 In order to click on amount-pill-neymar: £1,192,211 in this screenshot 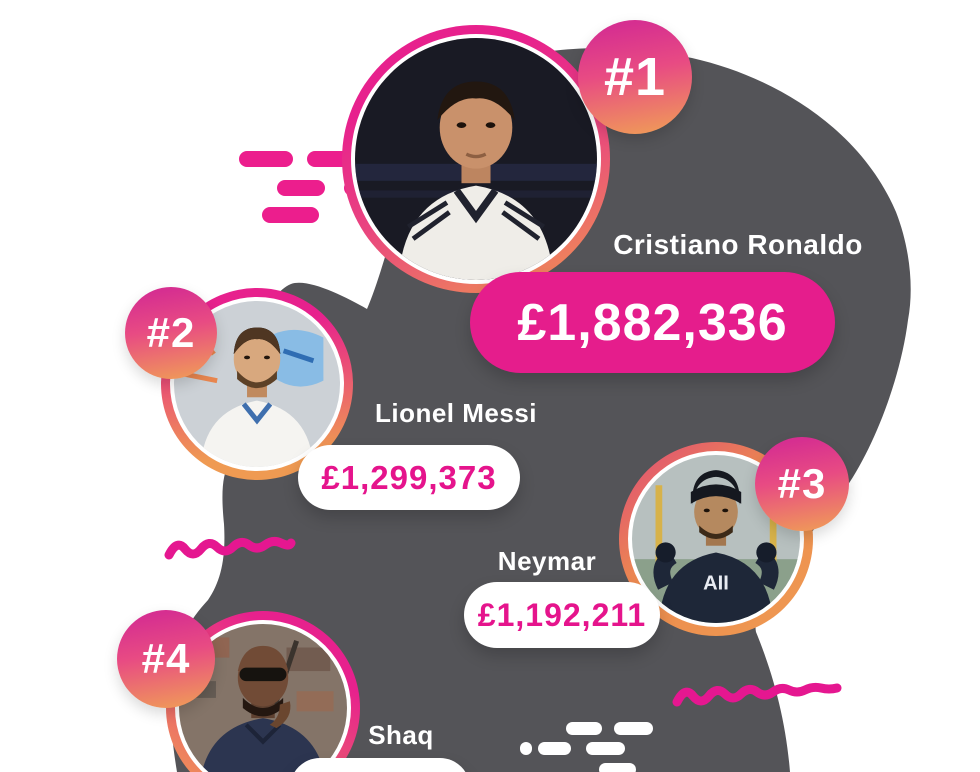, I will do `click(562, 615)`.